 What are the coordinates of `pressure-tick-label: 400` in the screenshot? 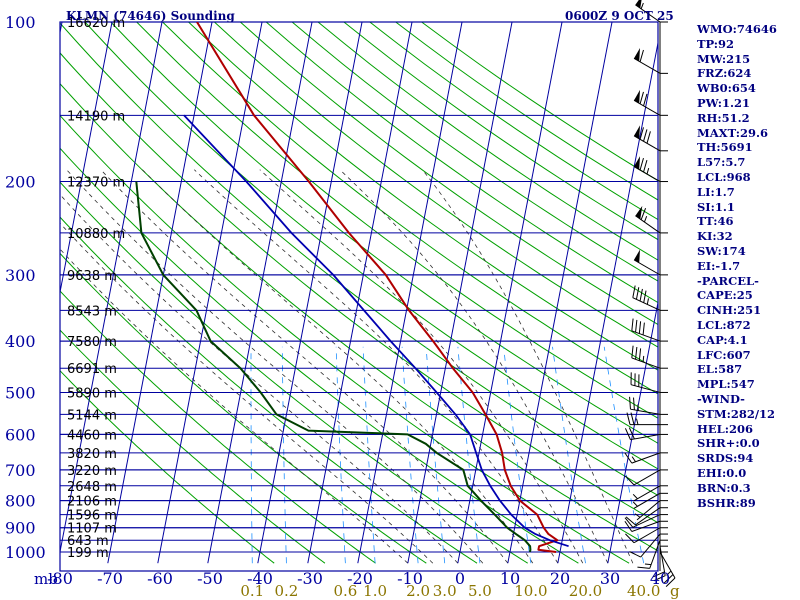 It's located at (20, 341).